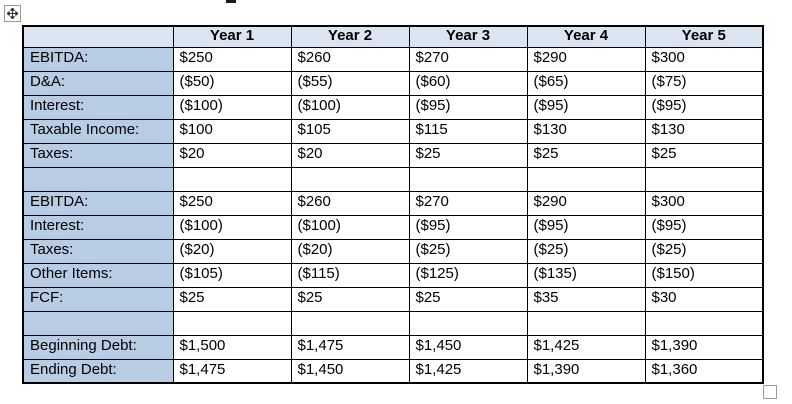 The height and width of the screenshot is (404, 792). Describe the element at coordinates (232, 131) in the screenshot. I see `value-cell: $100` at that location.